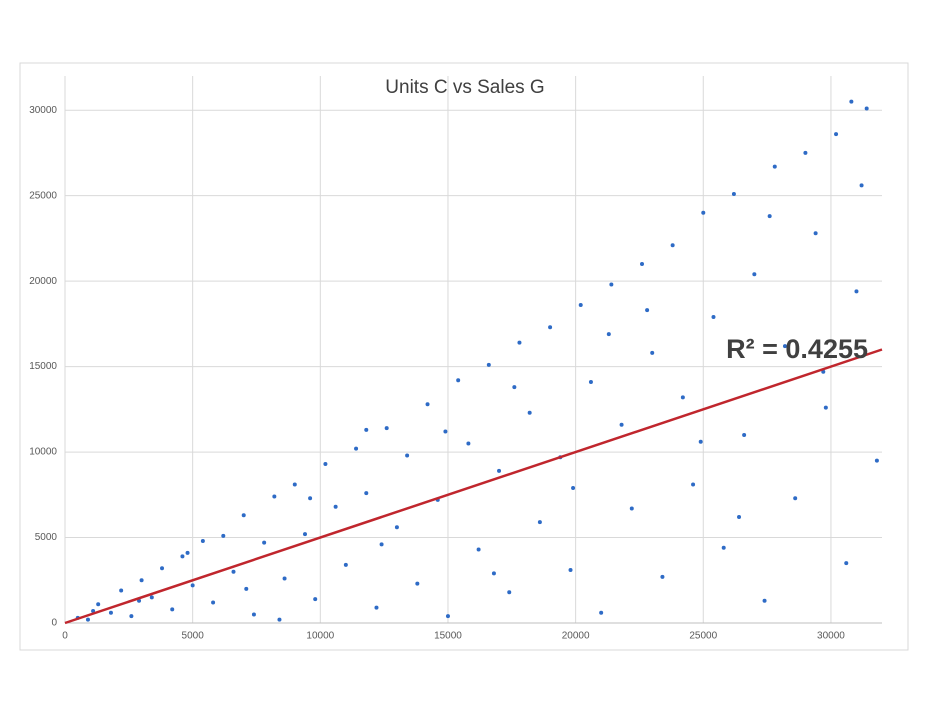  I want to click on y-tick-label: 25000, so click(43, 195).